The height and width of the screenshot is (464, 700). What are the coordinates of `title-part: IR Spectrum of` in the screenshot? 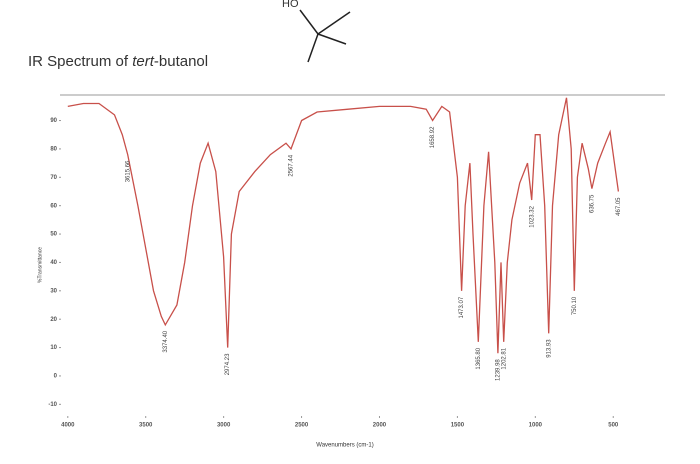 It's located at (80, 61).